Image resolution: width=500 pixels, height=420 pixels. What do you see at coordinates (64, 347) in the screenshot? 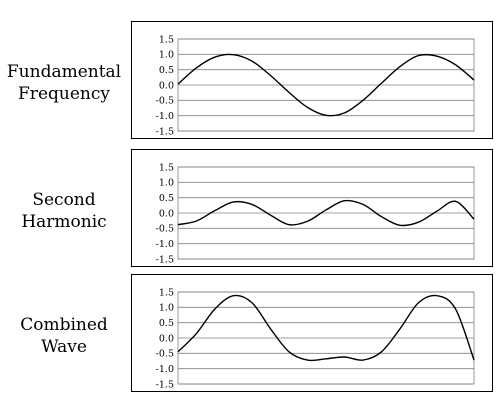
I see `row-label-line: Wave` at bounding box center [64, 347].